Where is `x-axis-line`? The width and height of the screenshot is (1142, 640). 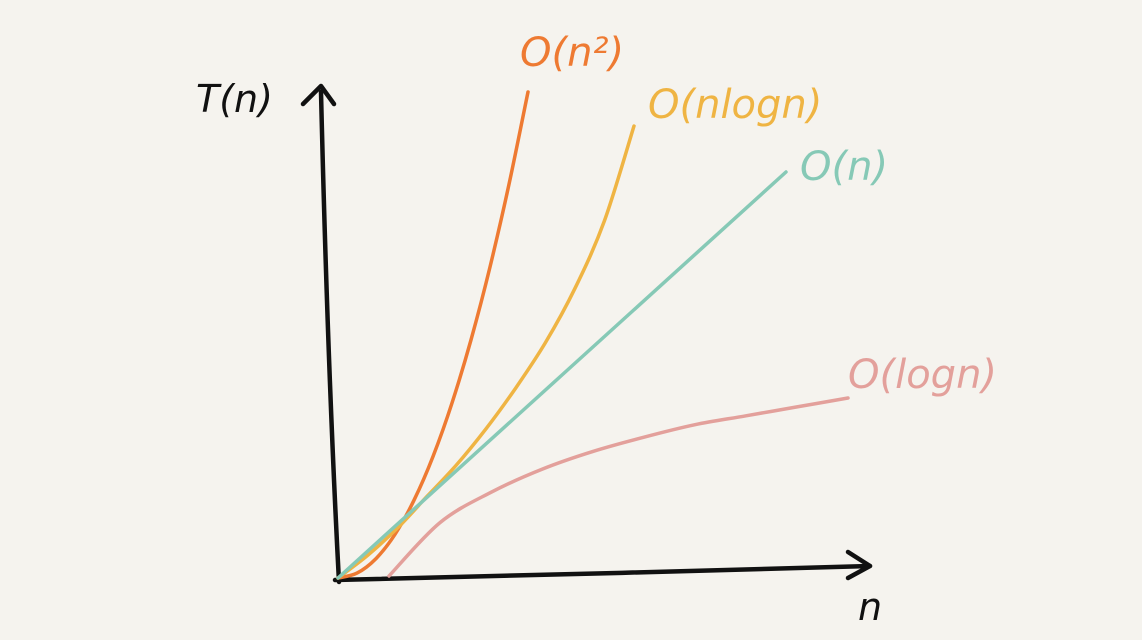
x-axis-line is located at coordinates (602, 573).